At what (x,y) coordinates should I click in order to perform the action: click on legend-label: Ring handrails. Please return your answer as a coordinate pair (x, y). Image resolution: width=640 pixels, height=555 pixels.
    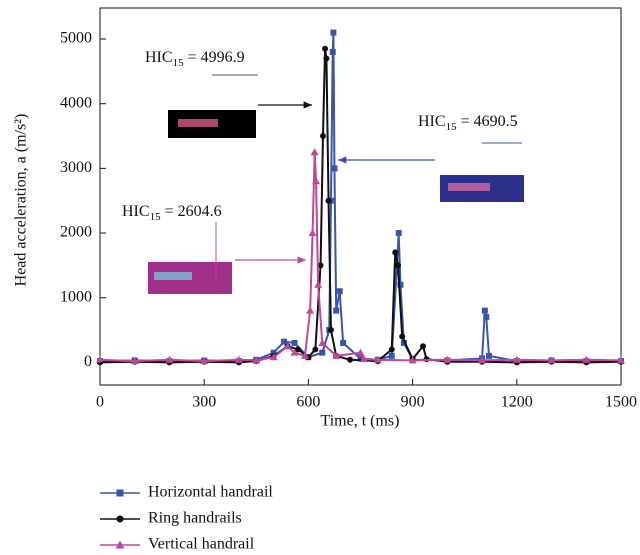
    Looking at the image, I should click on (195, 518).